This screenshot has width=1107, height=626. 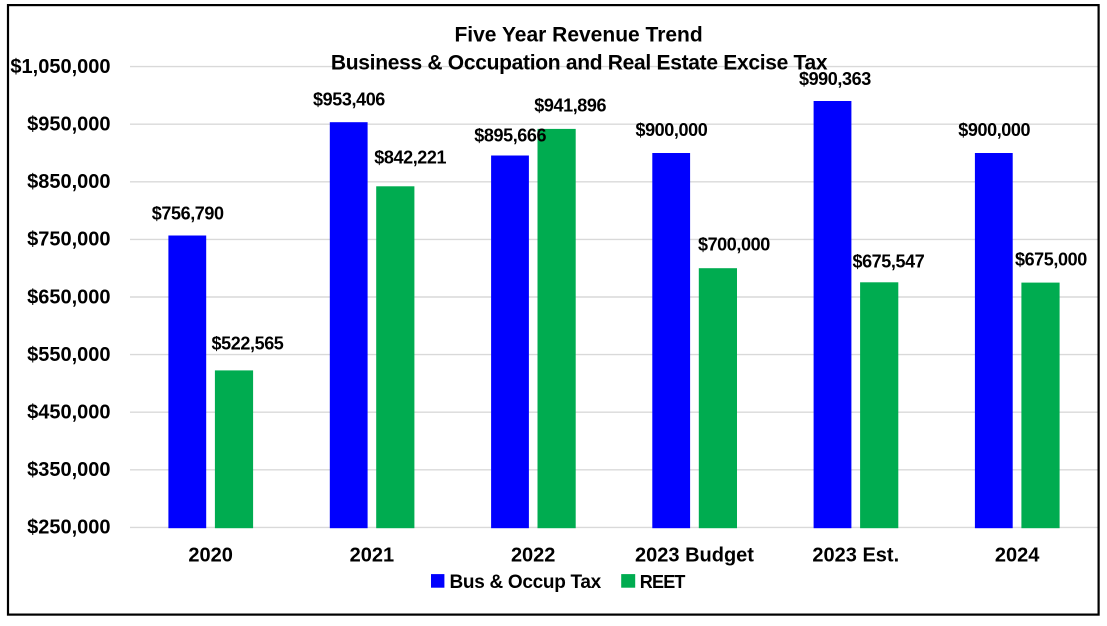 I want to click on svg-text: 2021, so click(x=372, y=556).